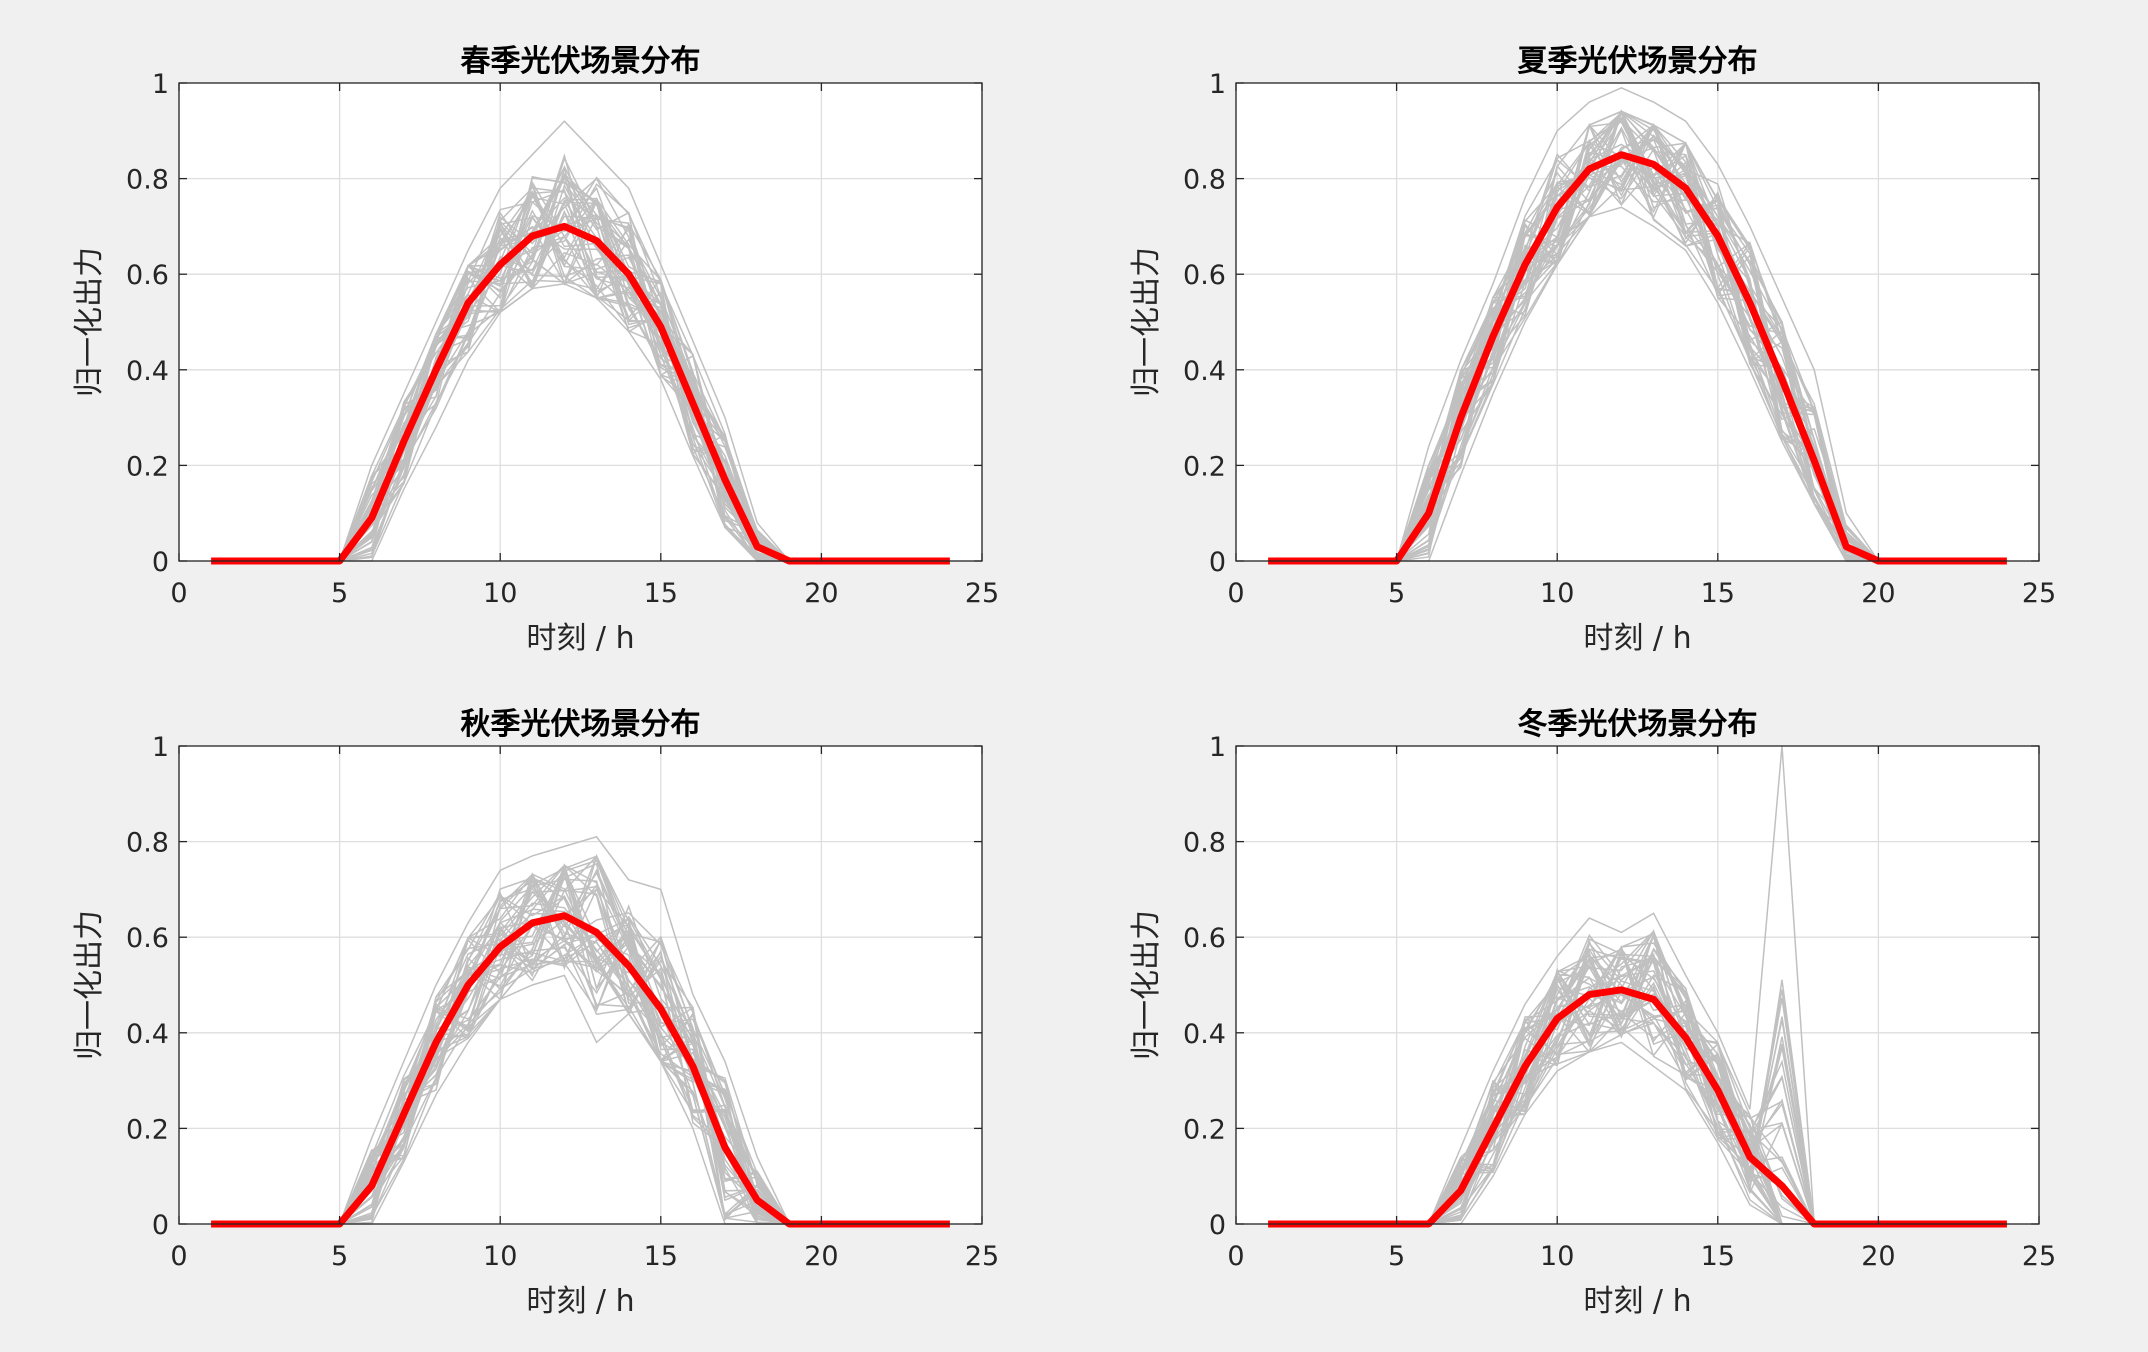 The width and height of the screenshot is (2148, 1352). What do you see at coordinates (581, 724) in the screenshot?
I see `chart-title: 秋季光伏场景分布` at bounding box center [581, 724].